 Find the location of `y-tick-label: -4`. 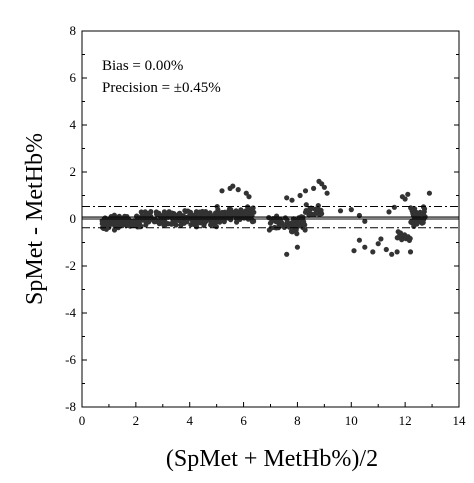

y-tick-label: -4 is located at coordinates (70, 312).